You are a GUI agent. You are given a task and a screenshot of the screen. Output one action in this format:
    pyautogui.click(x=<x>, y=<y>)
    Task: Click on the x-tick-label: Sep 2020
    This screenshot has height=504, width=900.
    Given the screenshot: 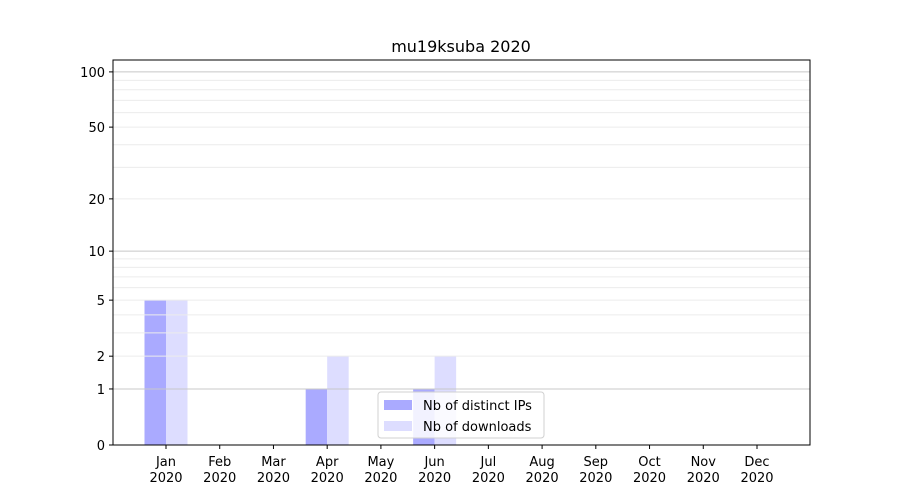 What is the action you would take?
    pyautogui.click(x=595, y=470)
    